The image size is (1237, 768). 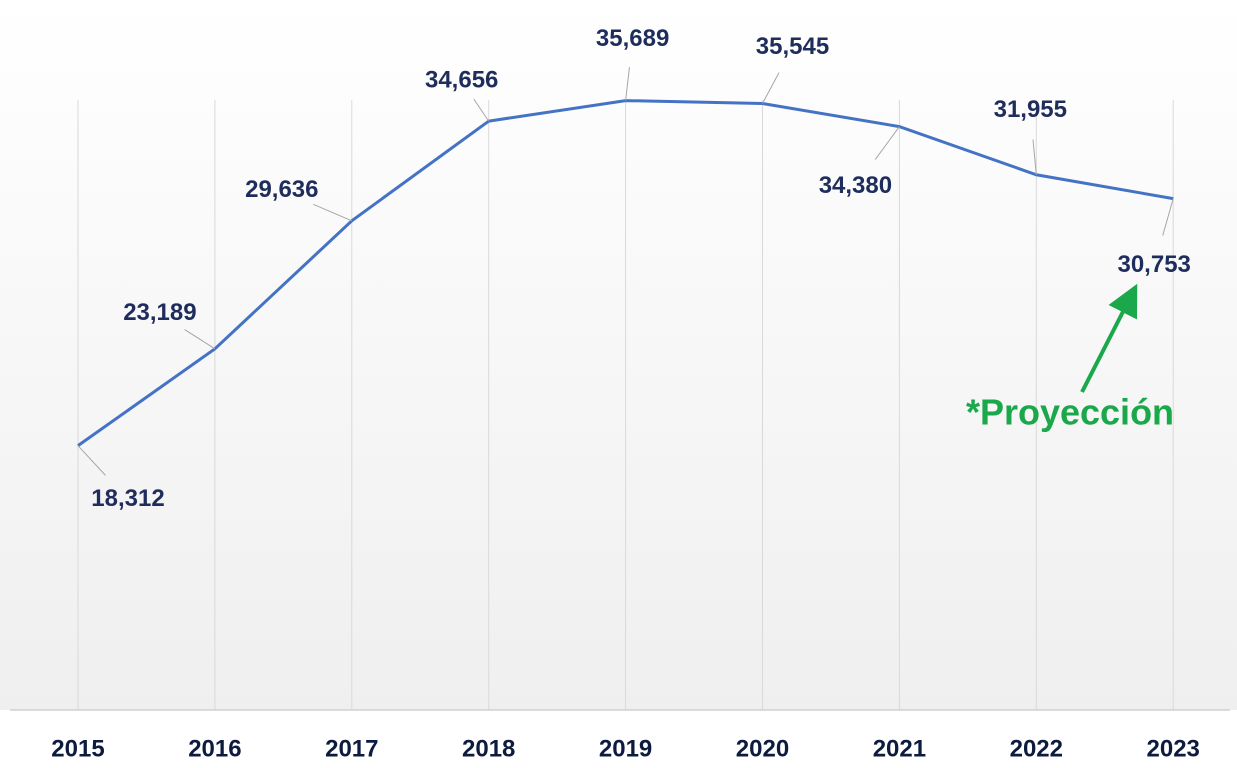 What do you see at coordinates (1109, 338) in the screenshot?
I see `annotation-arrow` at bounding box center [1109, 338].